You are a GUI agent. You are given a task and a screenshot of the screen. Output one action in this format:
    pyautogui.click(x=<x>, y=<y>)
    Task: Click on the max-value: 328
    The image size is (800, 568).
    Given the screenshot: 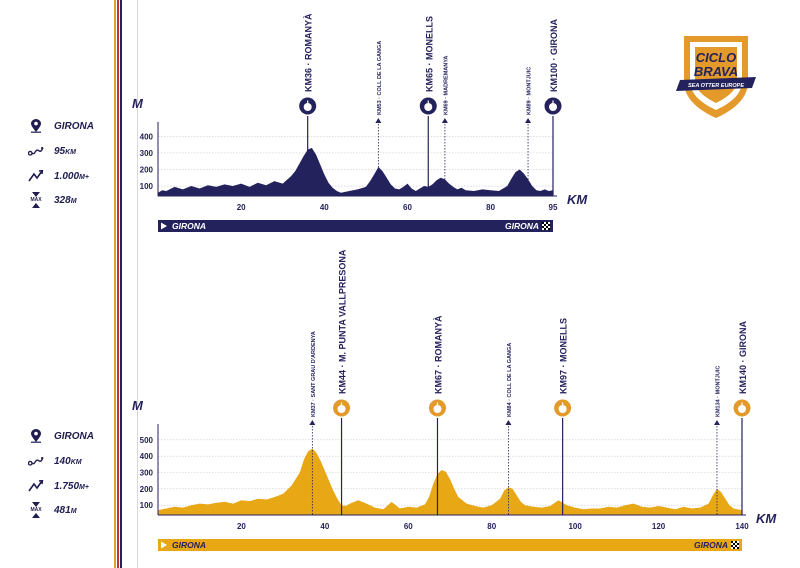 What is the action you would take?
    pyautogui.click(x=62, y=200)
    